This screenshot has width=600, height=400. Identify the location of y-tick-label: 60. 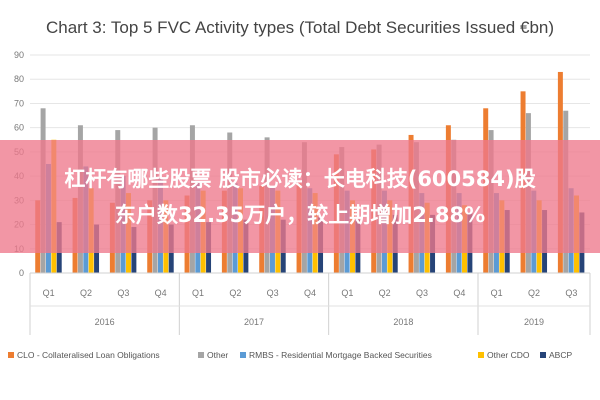
(19, 128).